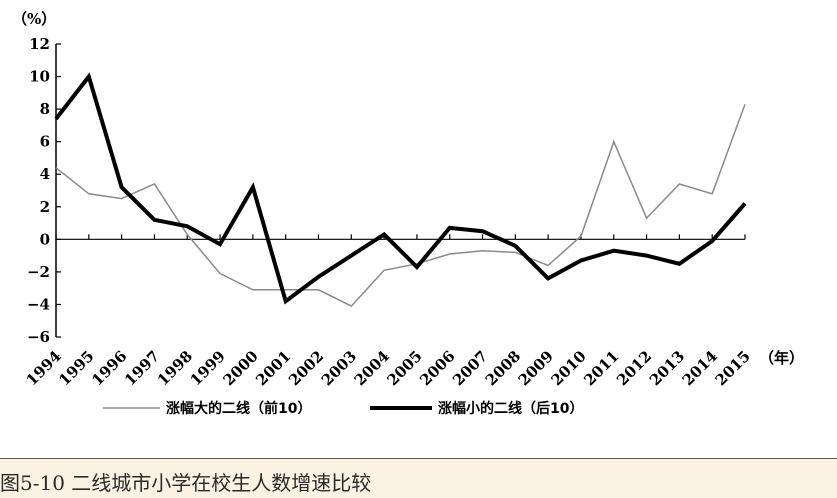 This screenshot has height=498, width=837. What do you see at coordinates (240, 368) in the screenshot?
I see `x-tick-label: 2000` at bounding box center [240, 368].